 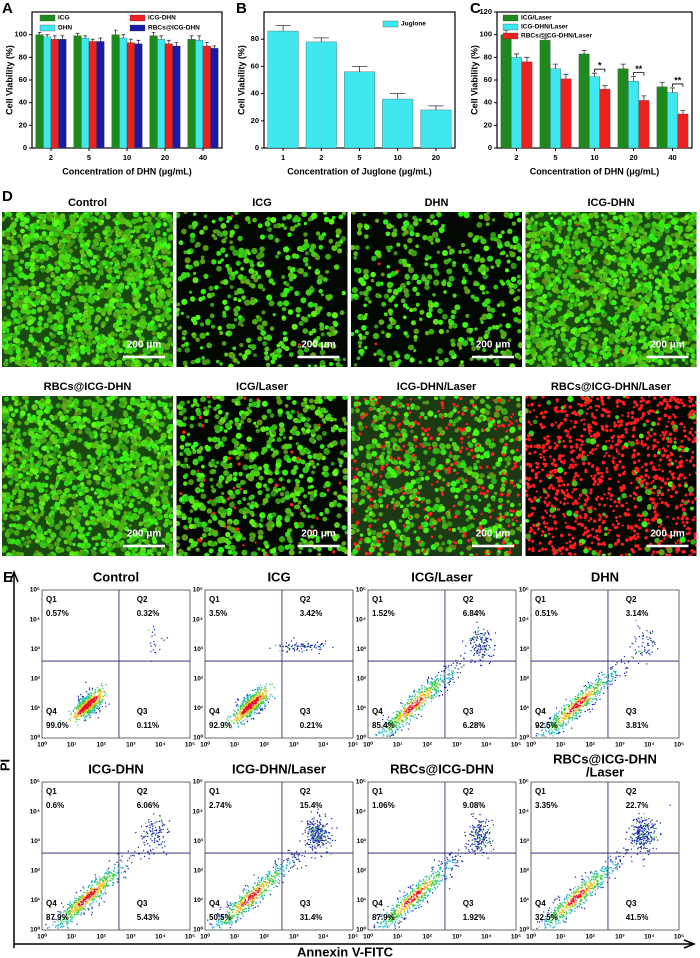 I want to click on micrograph: 200 μm, so click(x=262, y=289).